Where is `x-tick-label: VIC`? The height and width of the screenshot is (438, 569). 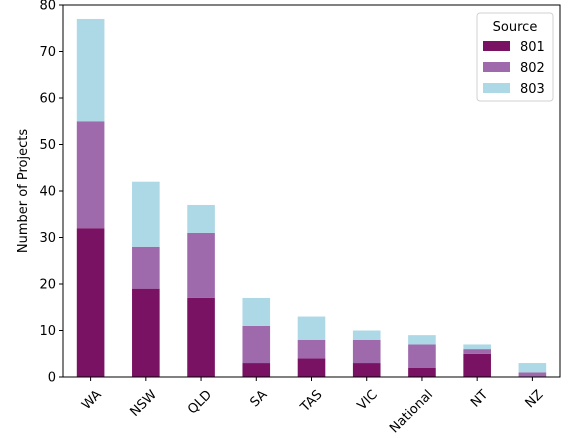
x-tick-label: VIC is located at coordinates (368, 400).